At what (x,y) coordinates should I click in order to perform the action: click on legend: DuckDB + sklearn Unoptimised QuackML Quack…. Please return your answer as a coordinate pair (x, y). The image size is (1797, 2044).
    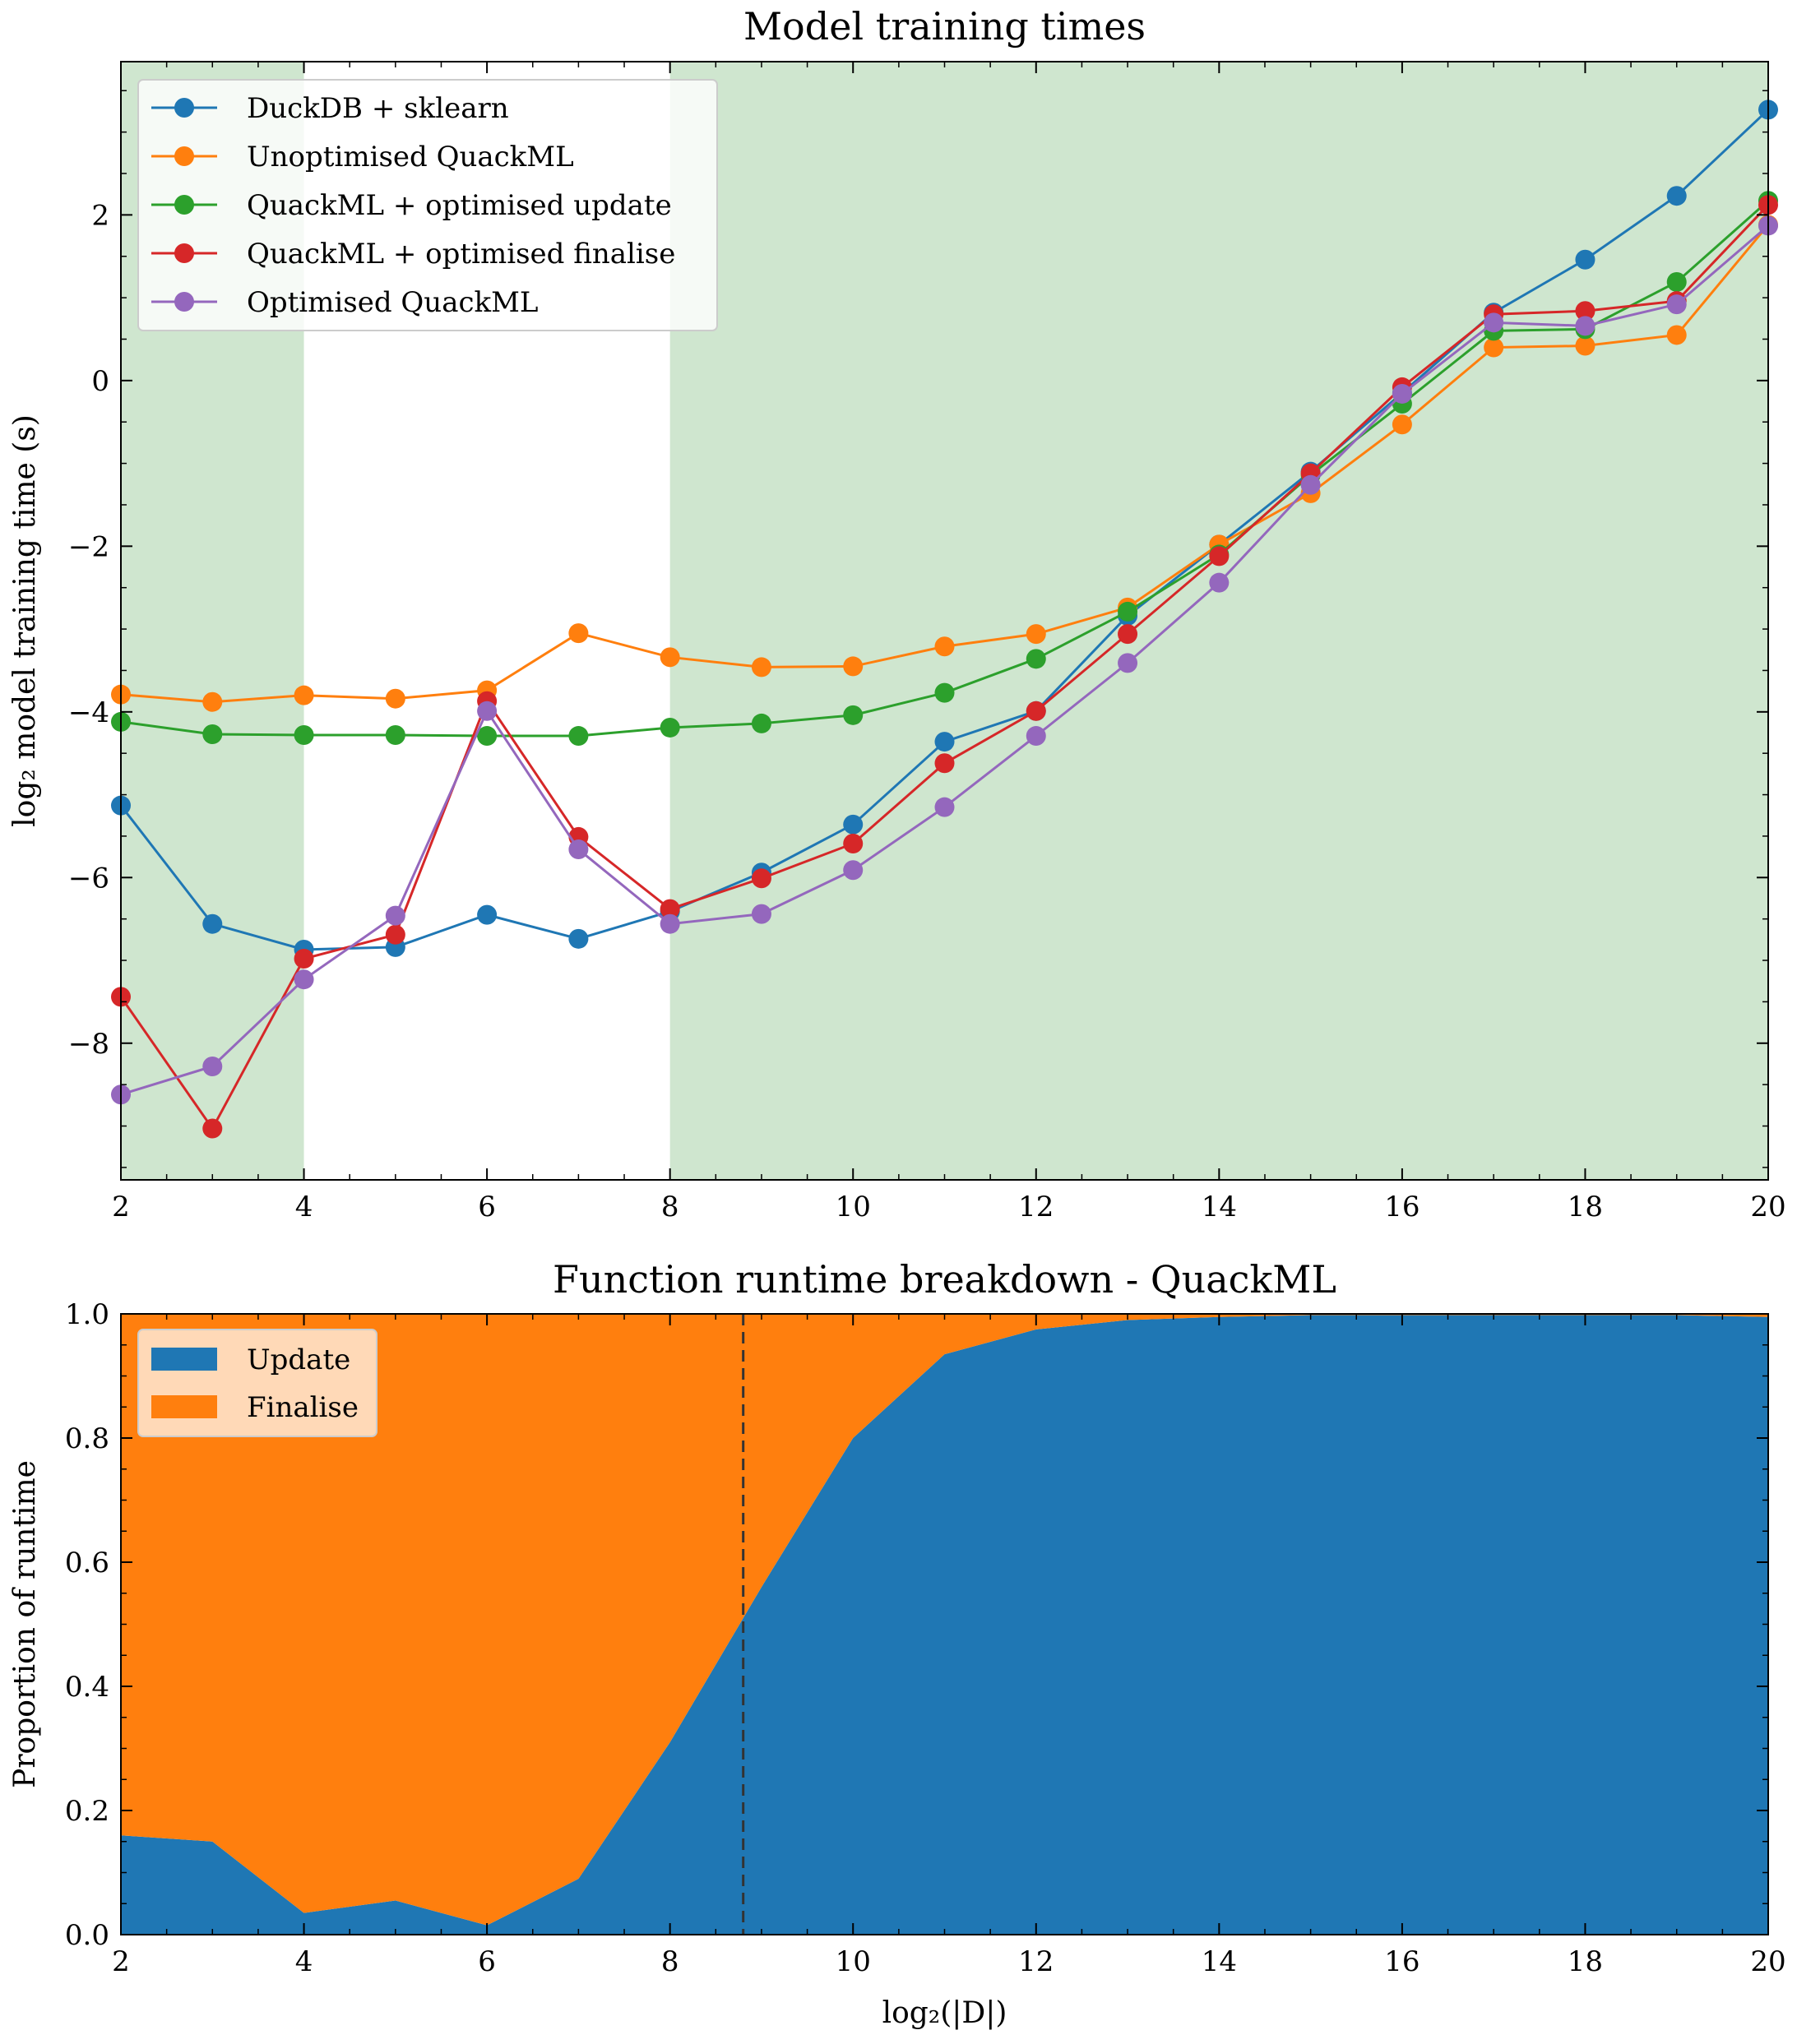
    Looking at the image, I should click on (427, 205).